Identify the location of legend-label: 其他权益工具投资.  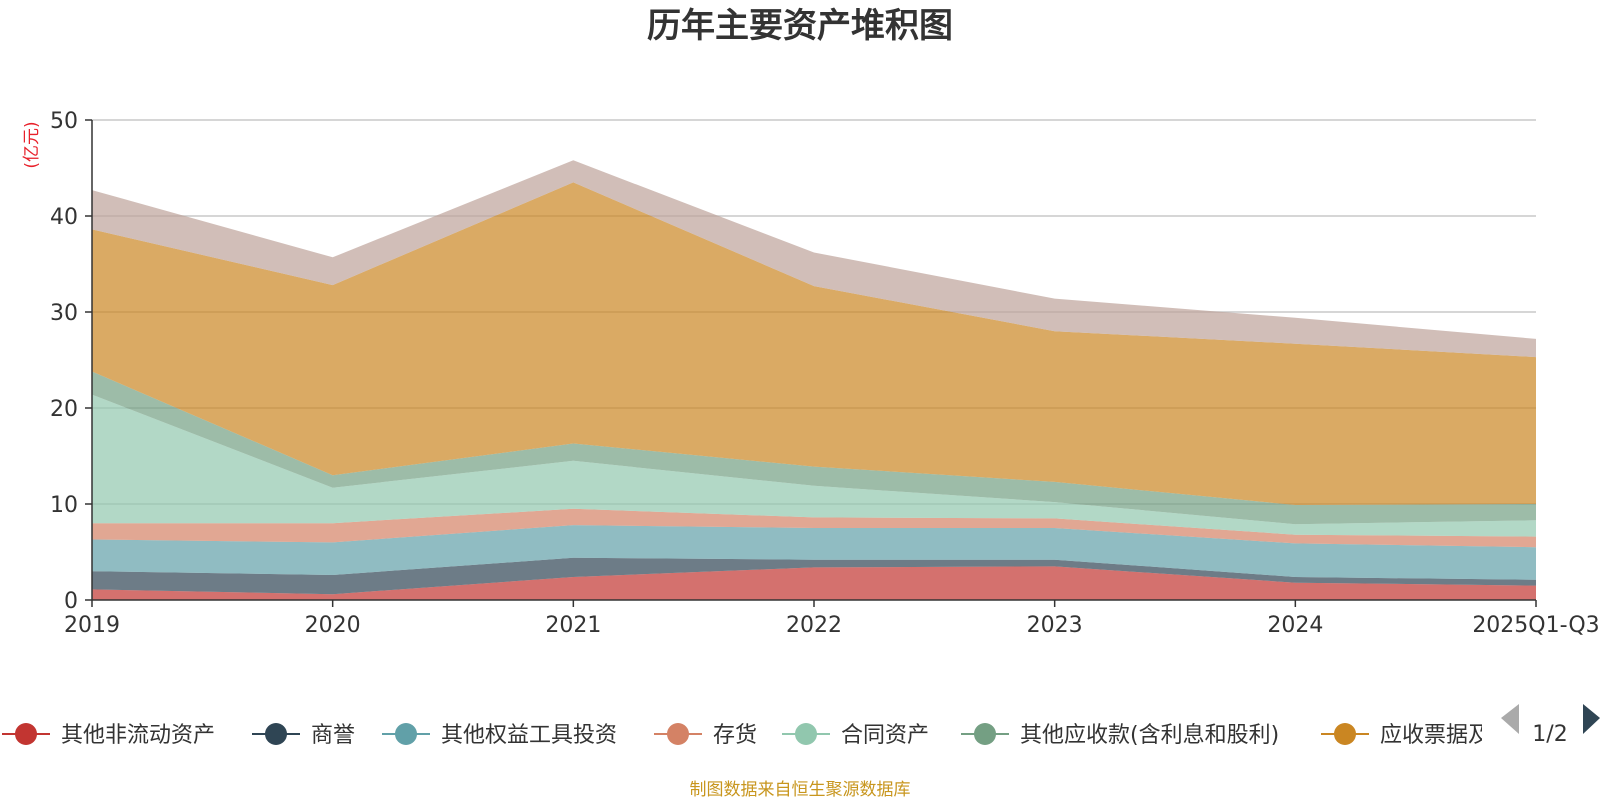
(529, 735).